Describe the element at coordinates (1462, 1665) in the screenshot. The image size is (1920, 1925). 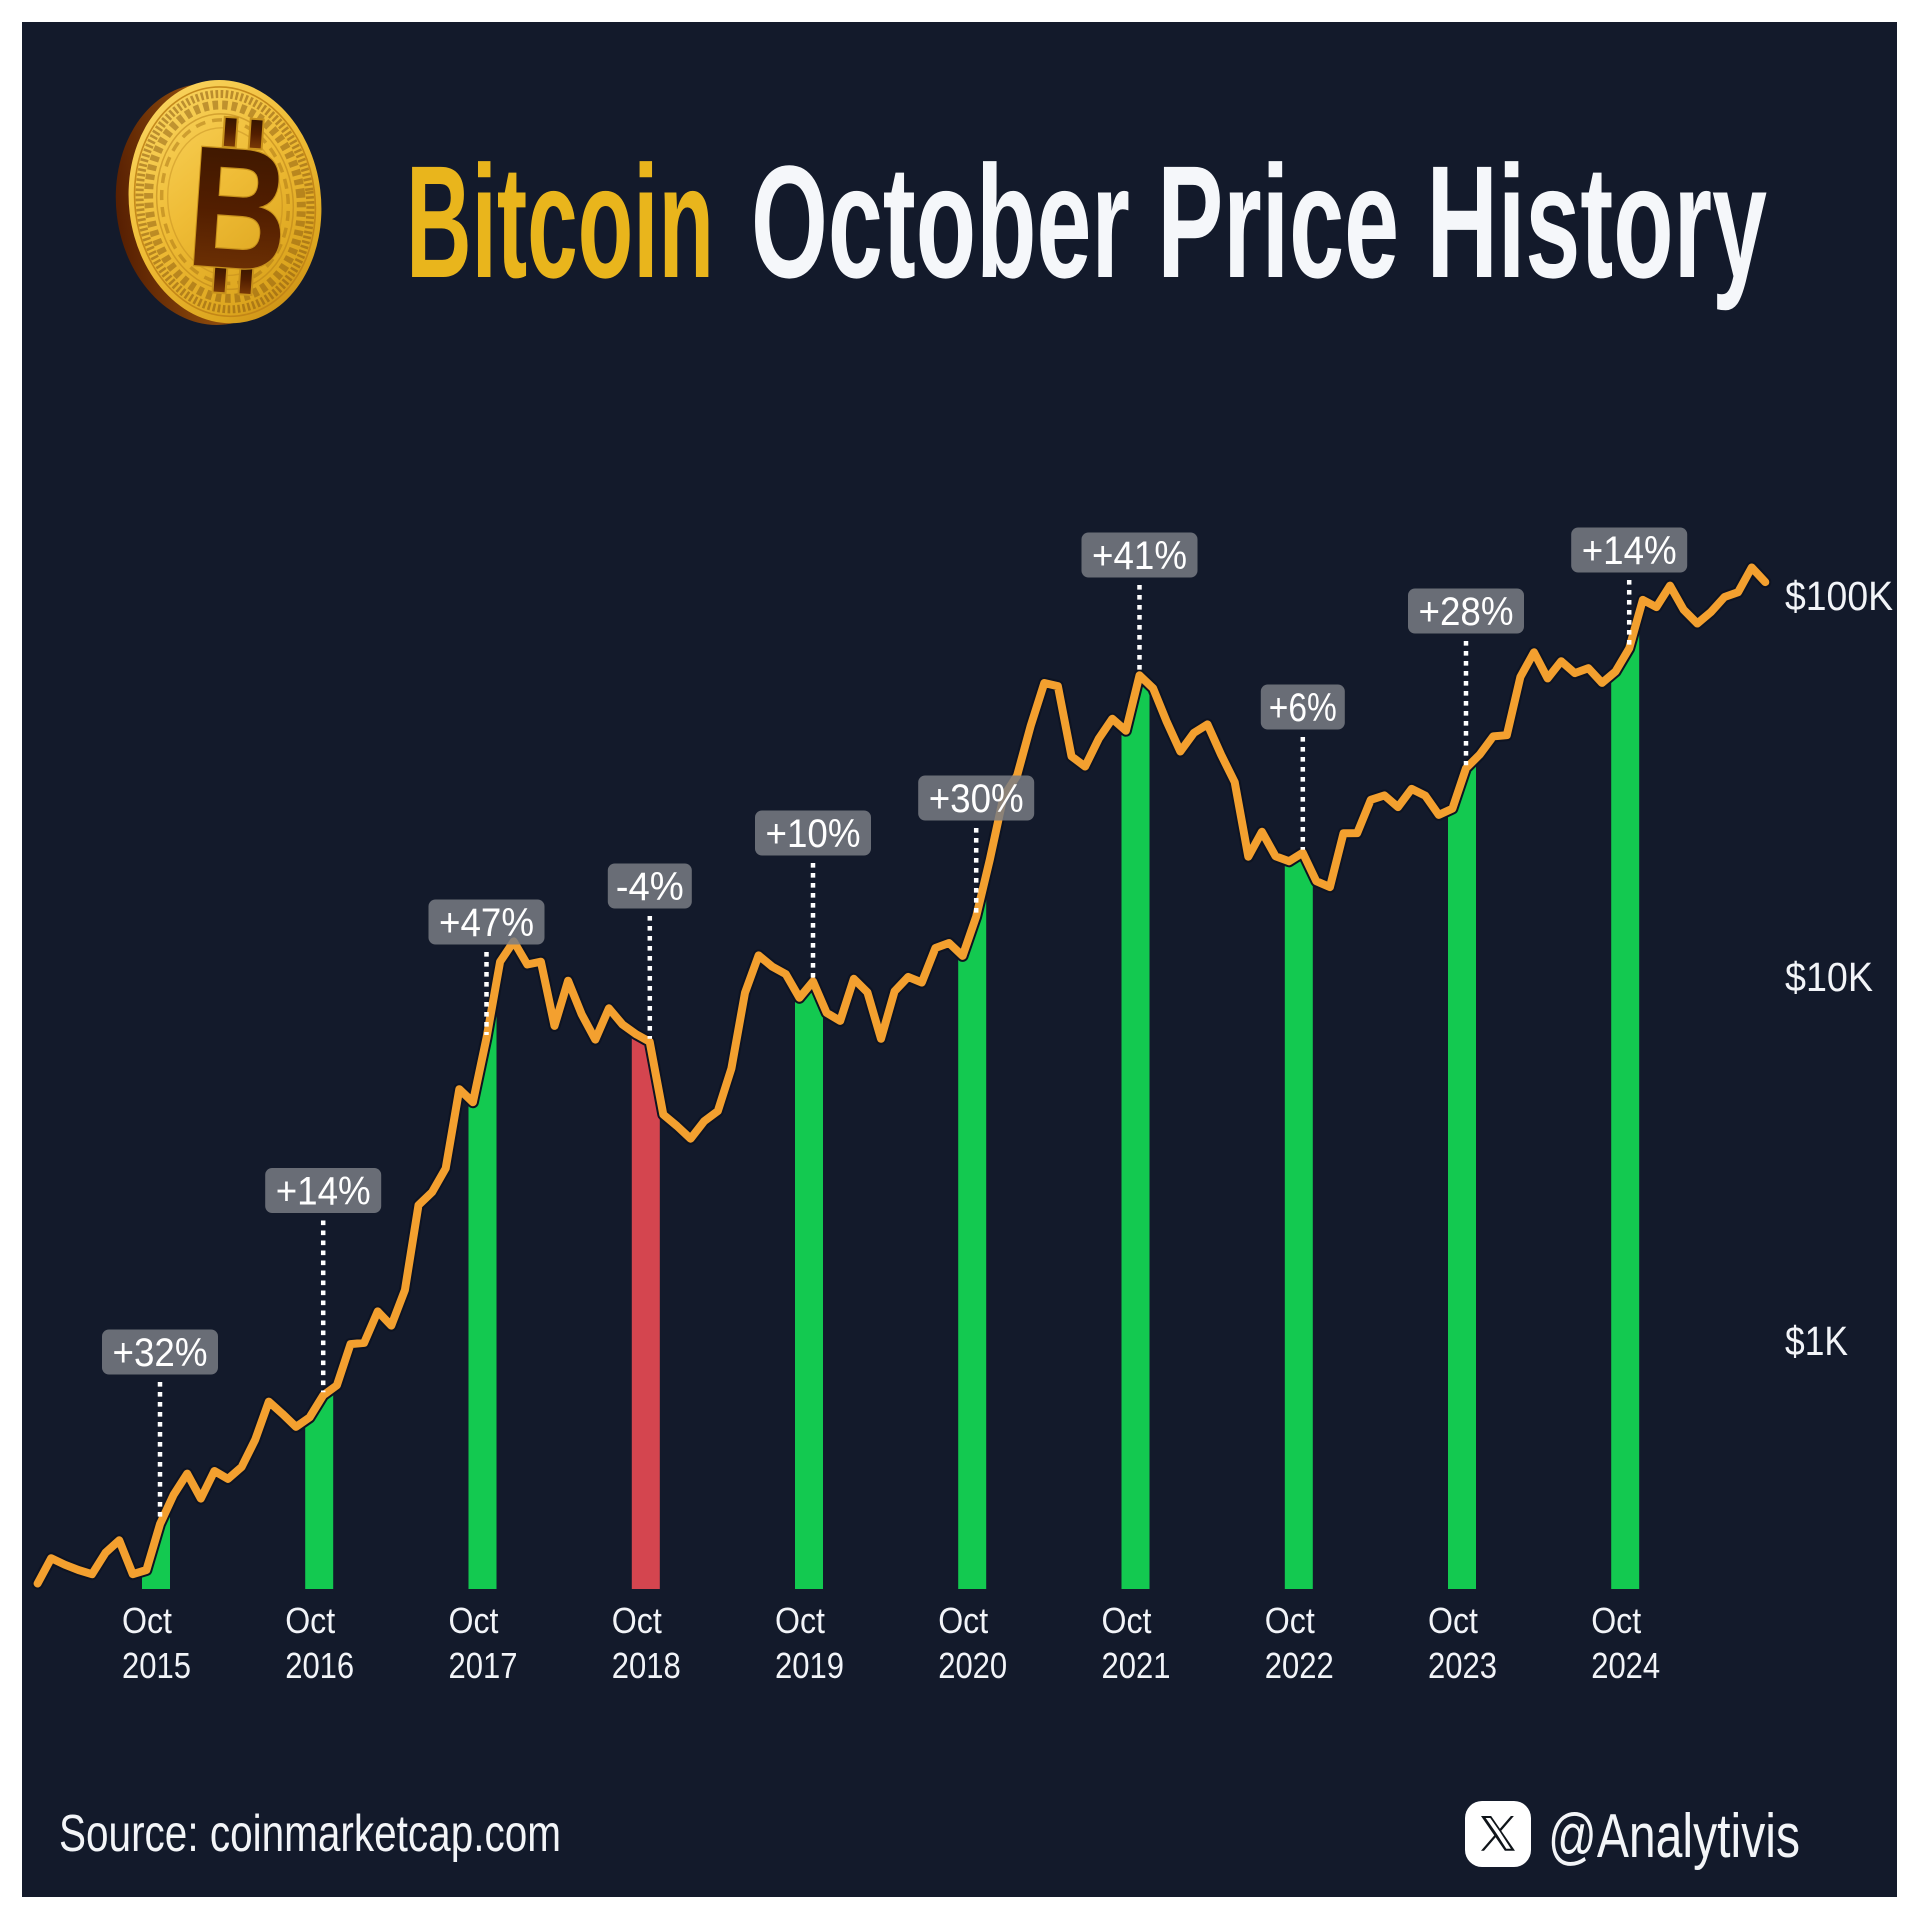
I see `svg-text: 2023` at that location.